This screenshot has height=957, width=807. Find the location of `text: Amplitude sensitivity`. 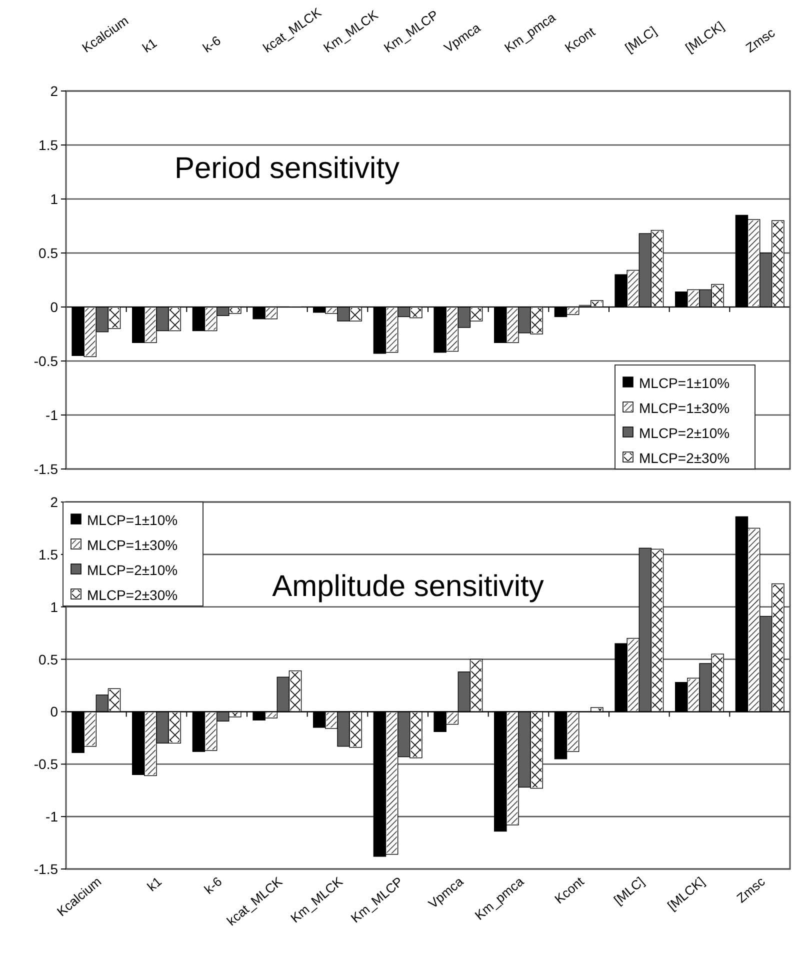

text: Amplitude sensitivity is located at coordinates (408, 586).